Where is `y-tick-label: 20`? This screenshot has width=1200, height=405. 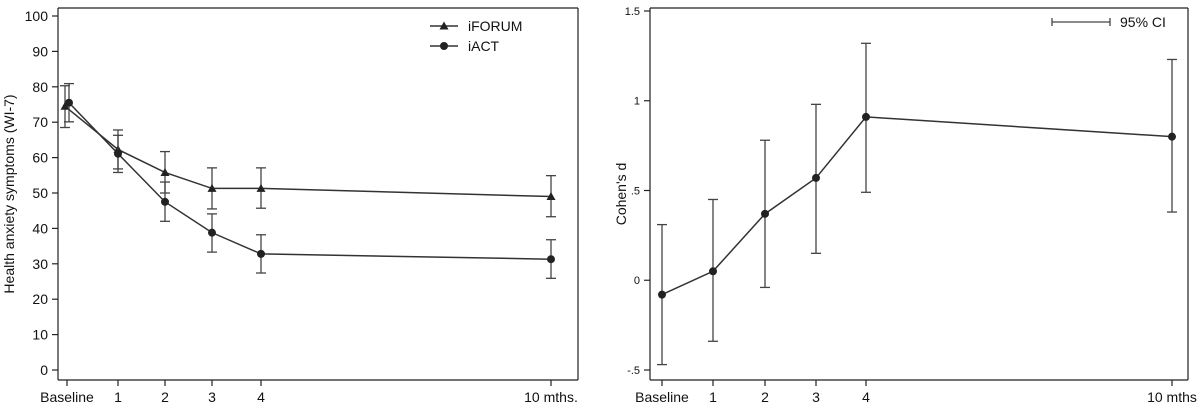 y-tick-label: 20 is located at coordinates (40, 299).